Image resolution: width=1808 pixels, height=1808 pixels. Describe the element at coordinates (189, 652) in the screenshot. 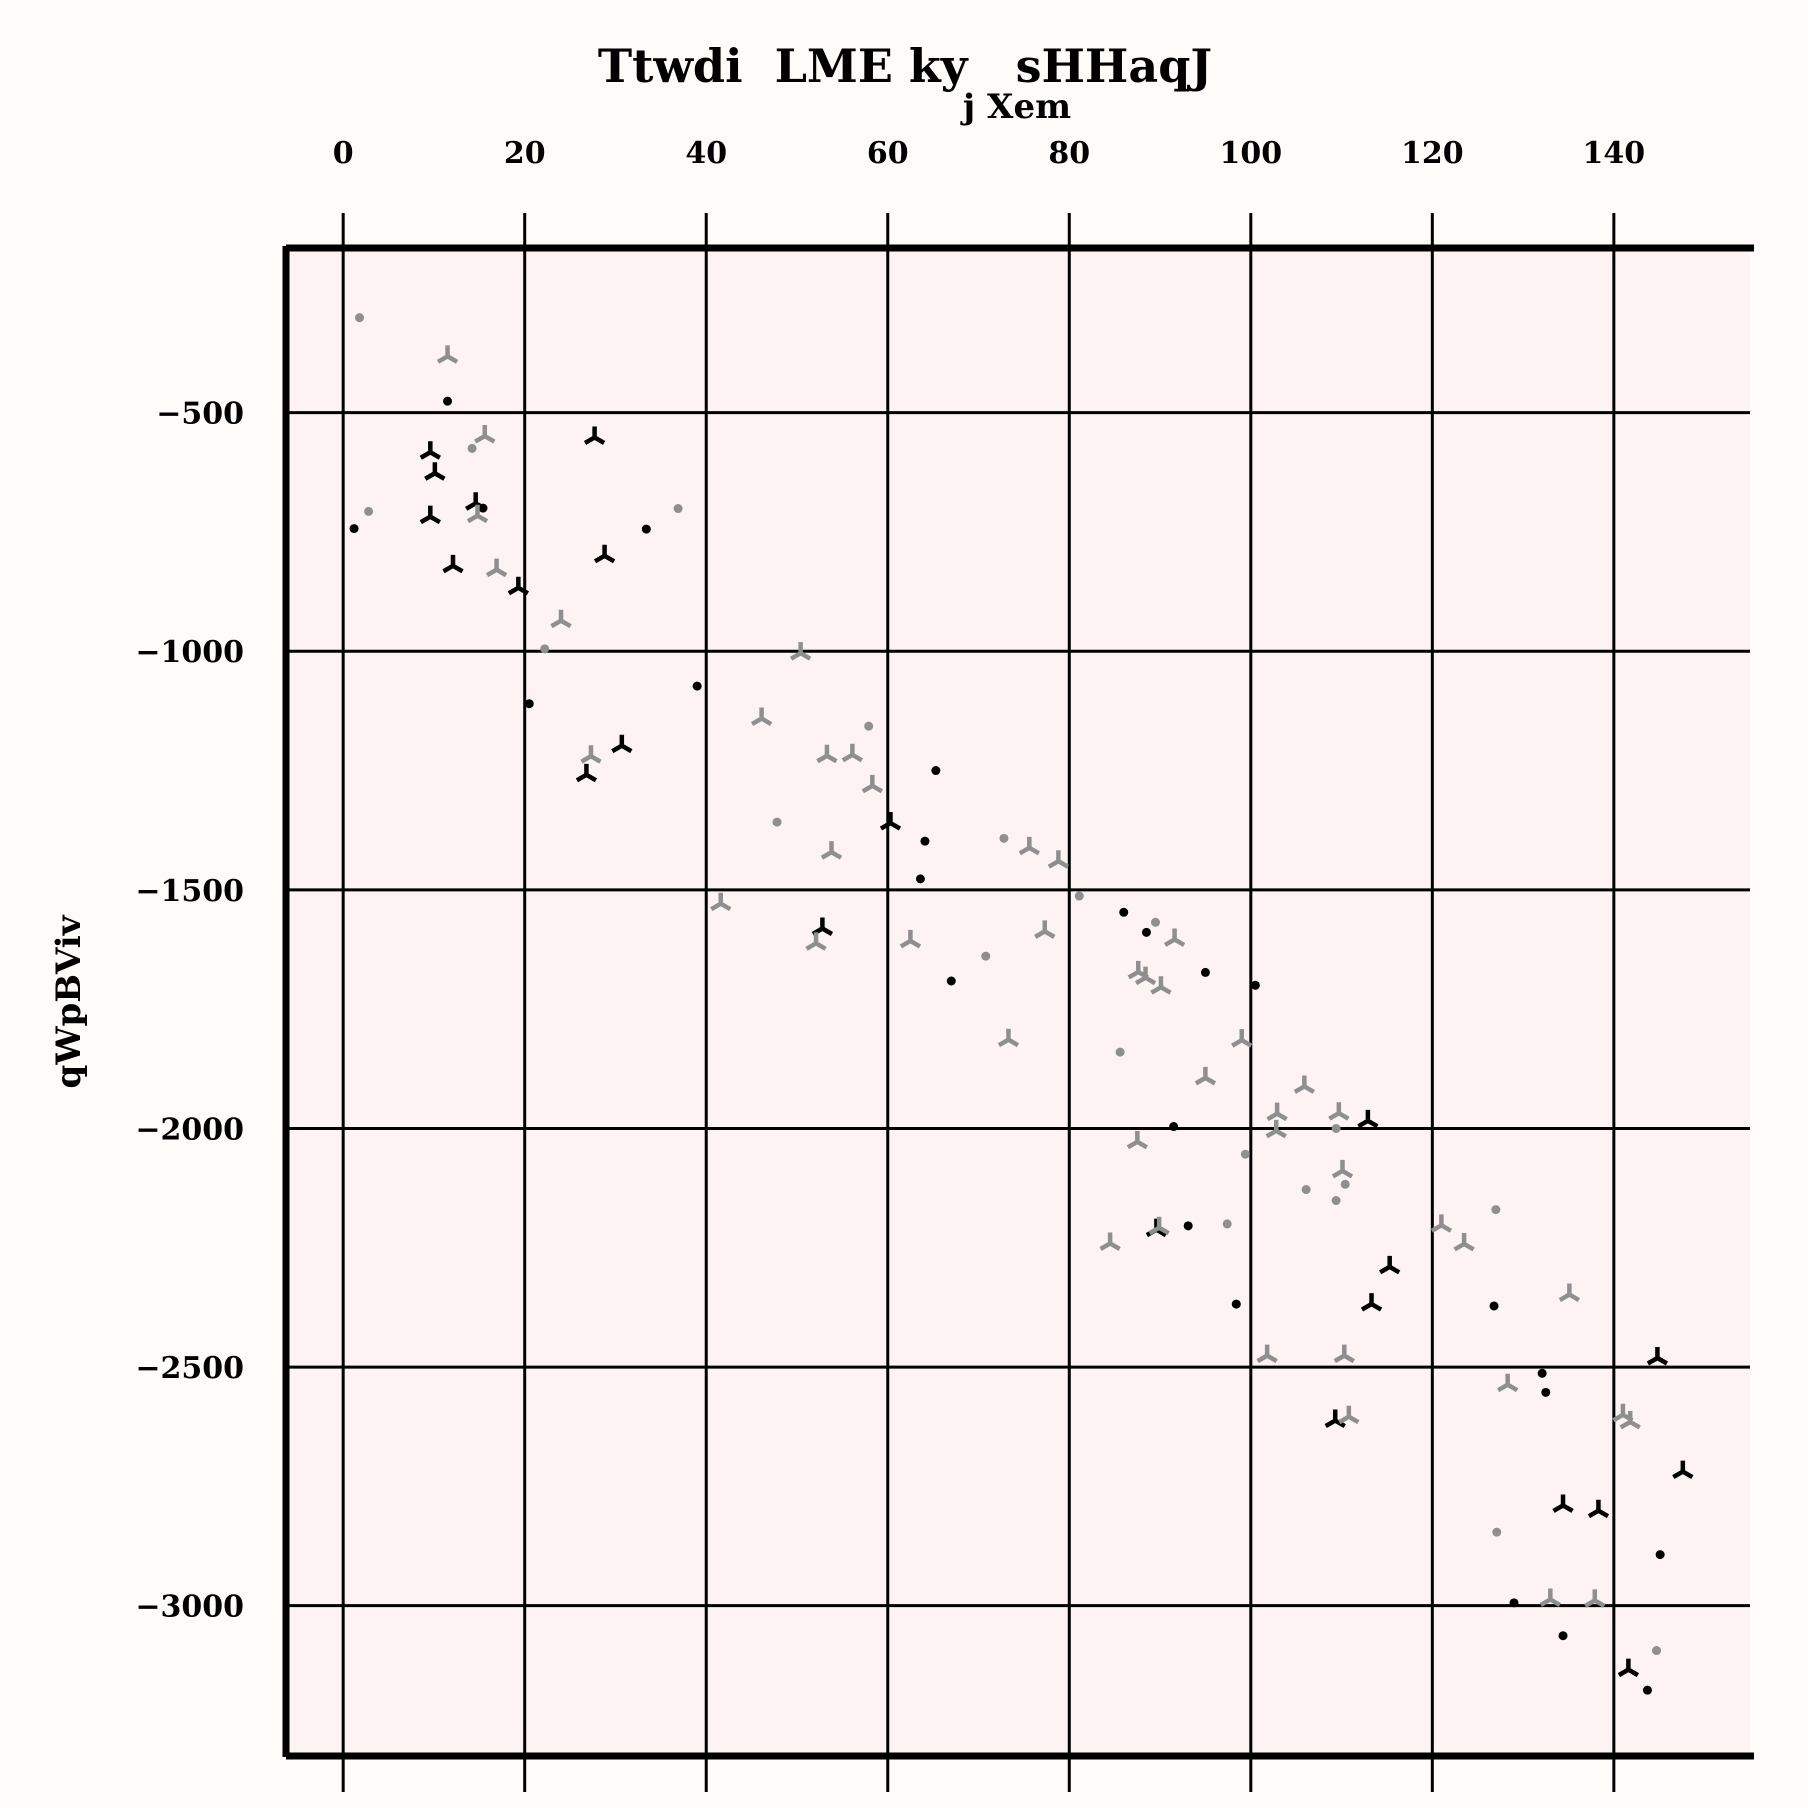

I see `y-tick-label: −1000` at that location.